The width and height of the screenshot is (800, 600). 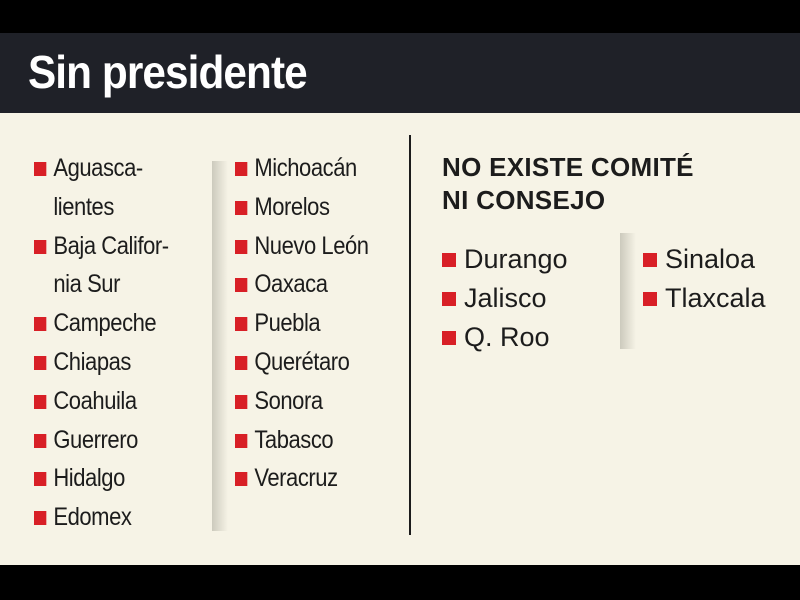 I want to click on section-divider, so click(x=410, y=335).